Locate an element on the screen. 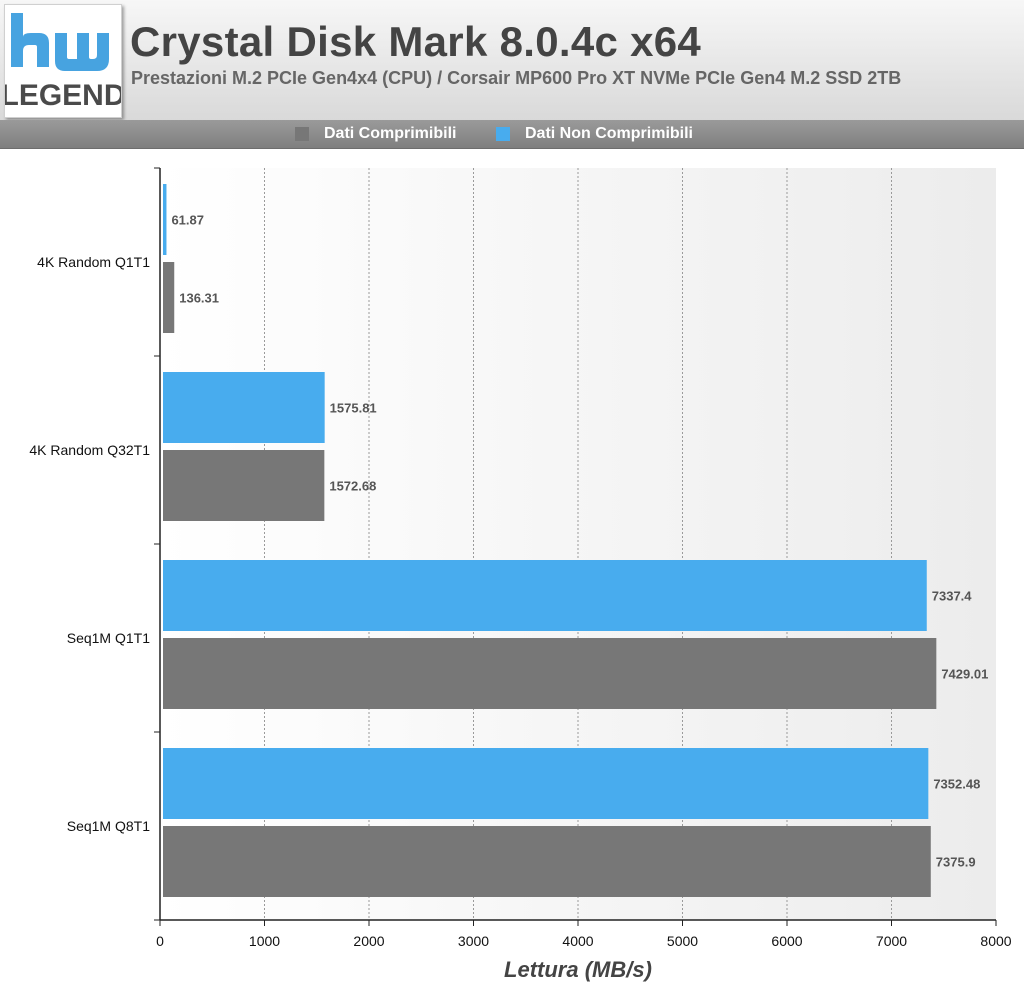 The image size is (1024, 992). x-axis-title: Lettura (MB/s) is located at coordinates (578, 969).